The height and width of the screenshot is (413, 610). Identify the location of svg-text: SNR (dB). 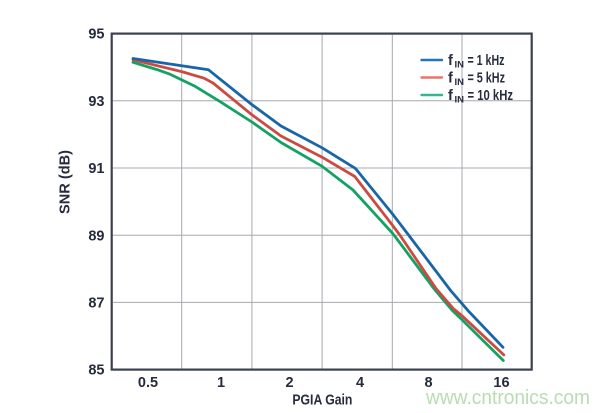
(65, 182).